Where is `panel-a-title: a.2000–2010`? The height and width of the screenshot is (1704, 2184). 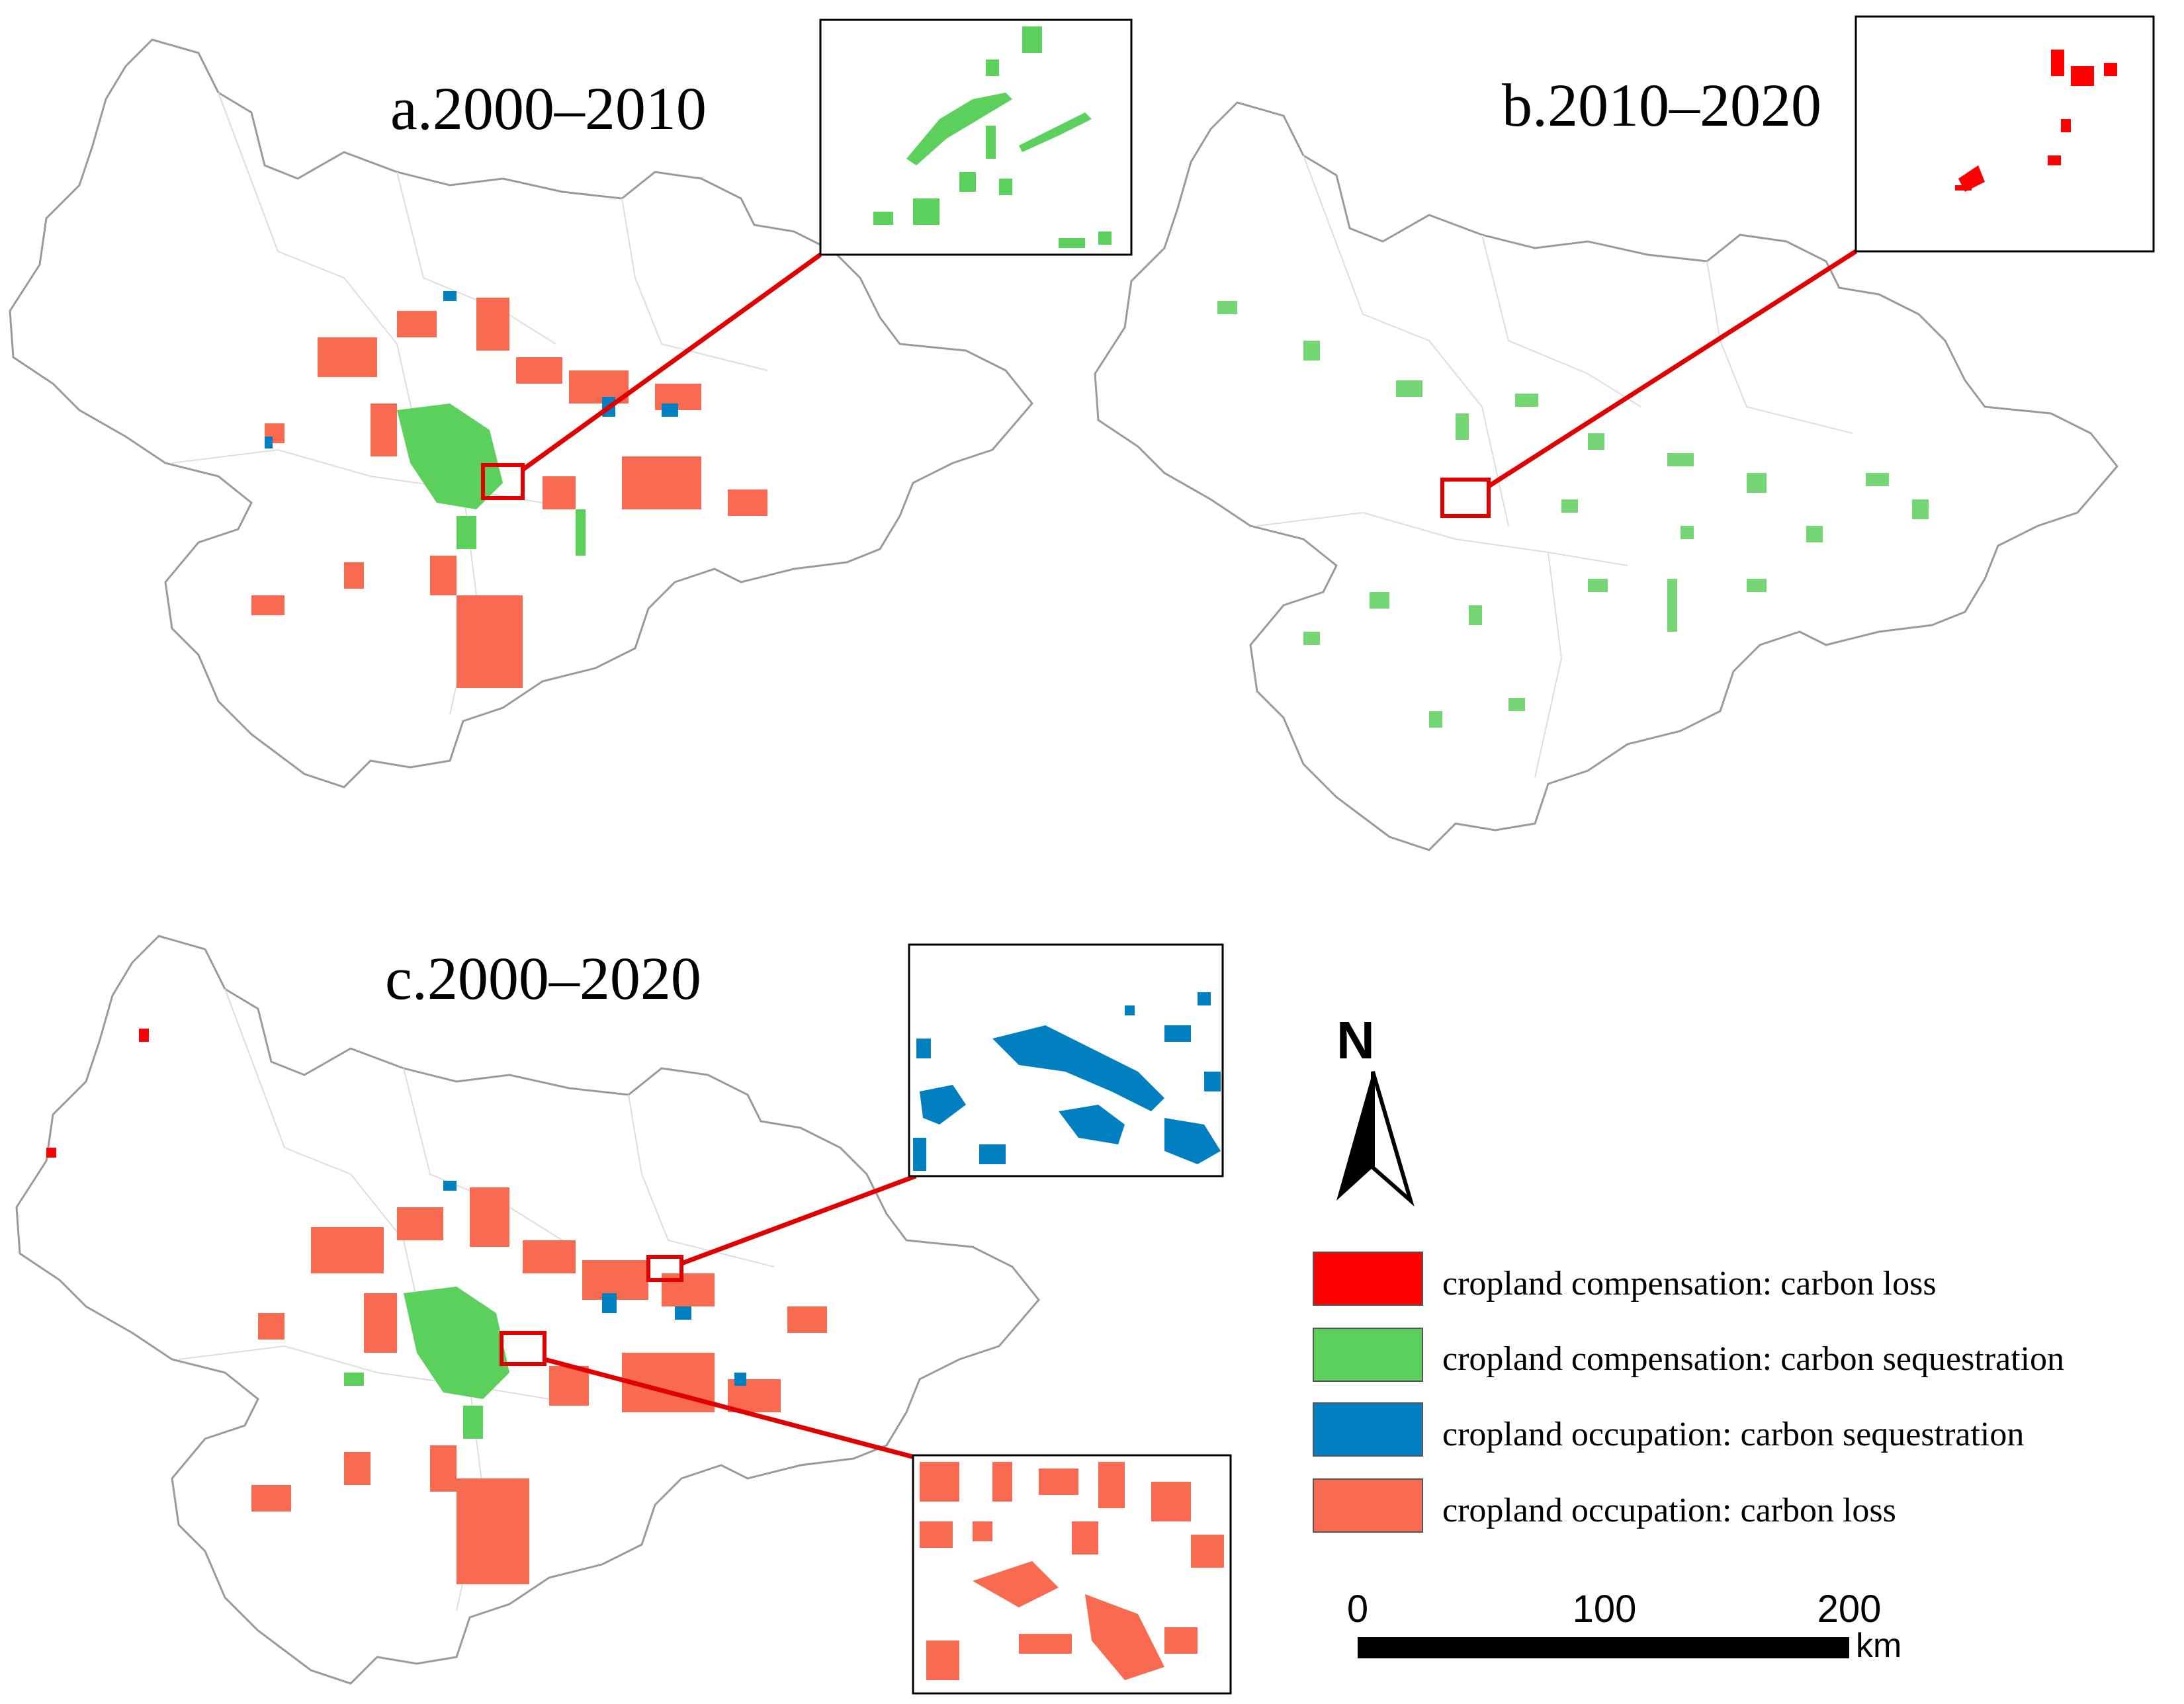 panel-a-title: a.2000–2010 is located at coordinates (548, 109).